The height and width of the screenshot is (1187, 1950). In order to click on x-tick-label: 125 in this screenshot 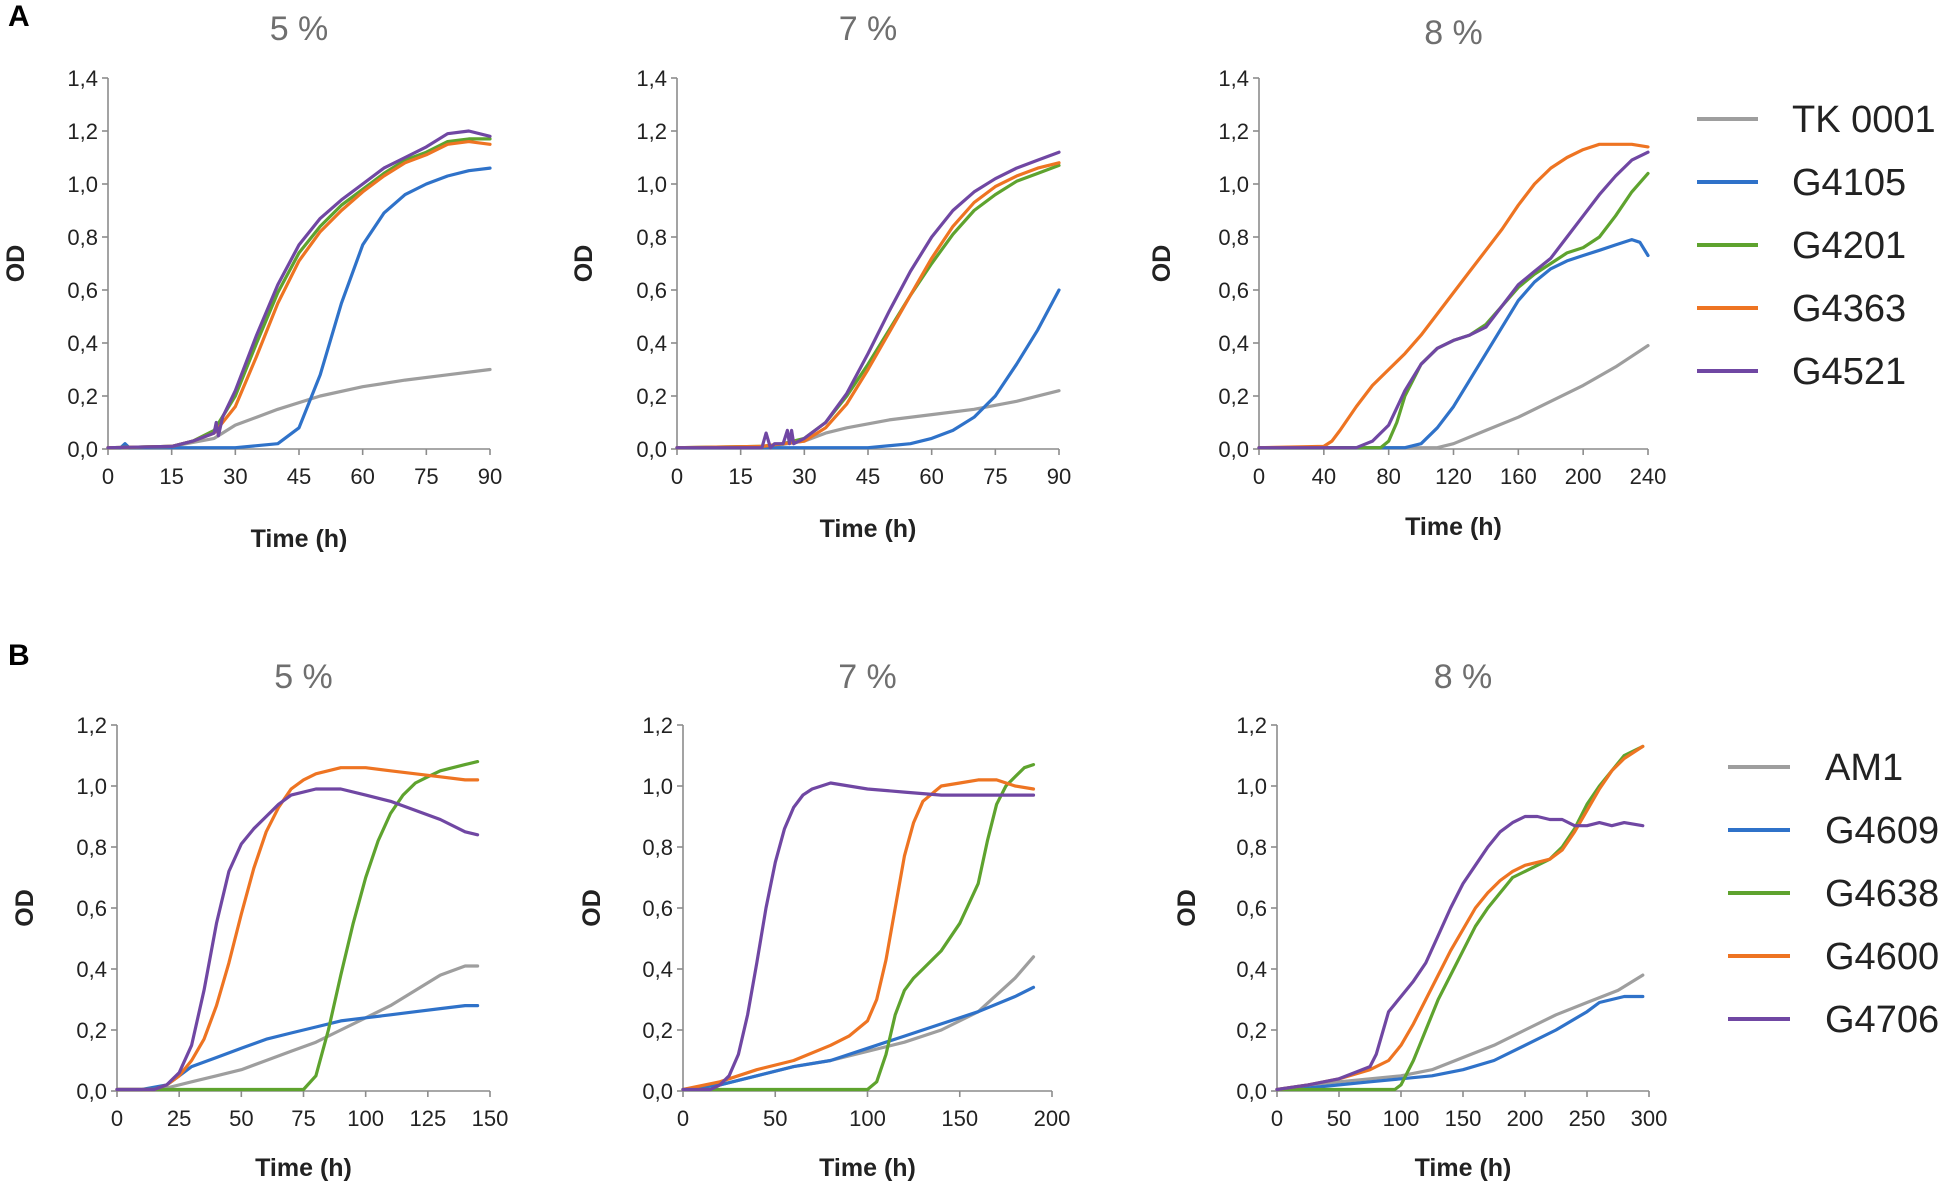, I will do `click(427, 1118)`.